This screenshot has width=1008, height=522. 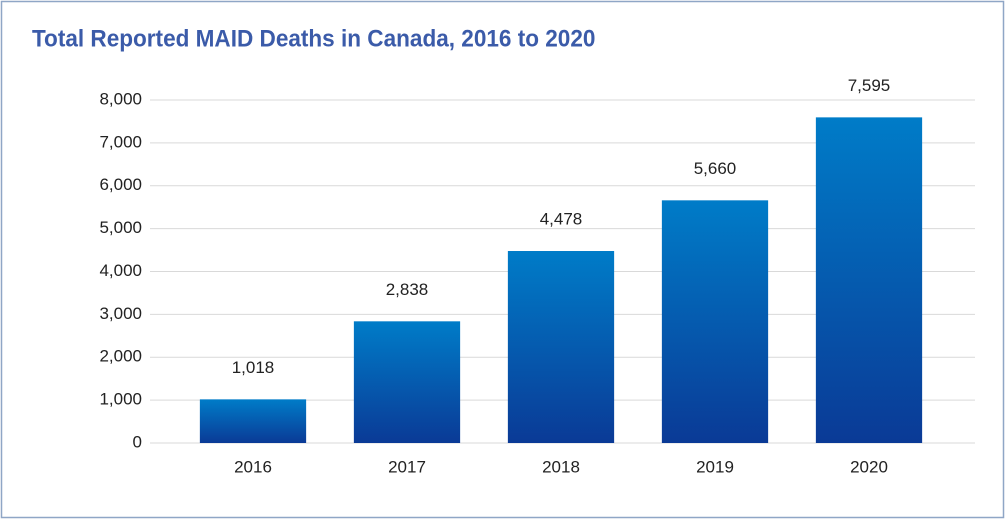 What do you see at coordinates (715, 168) in the screenshot?
I see `value-label: 5,660` at bounding box center [715, 168].